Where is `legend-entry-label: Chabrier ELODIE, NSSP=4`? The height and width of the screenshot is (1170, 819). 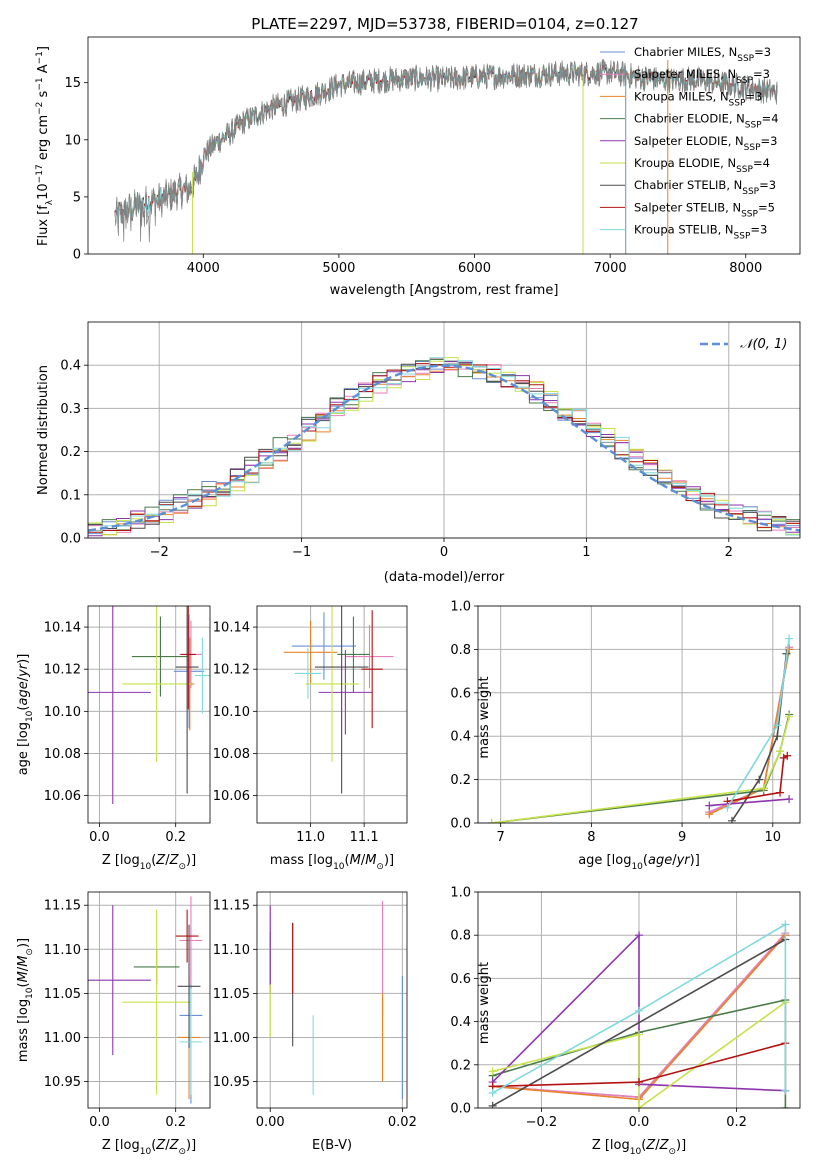 legend-entry-label: Chabrier ELODIE, NSSP=4 is located at coordinates (706, 121).